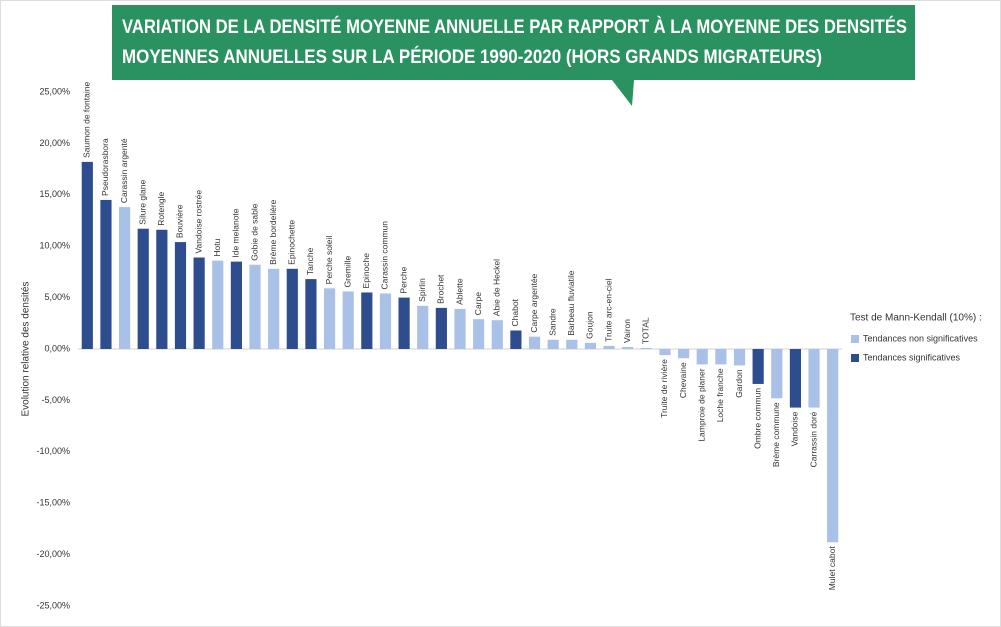 This screenshot has width=1001, height=627. What do you see at coordinates (664, 388) in the screenshot?
I see `x-tick-label: Truite de rivière` at bounding box center [664, 388].